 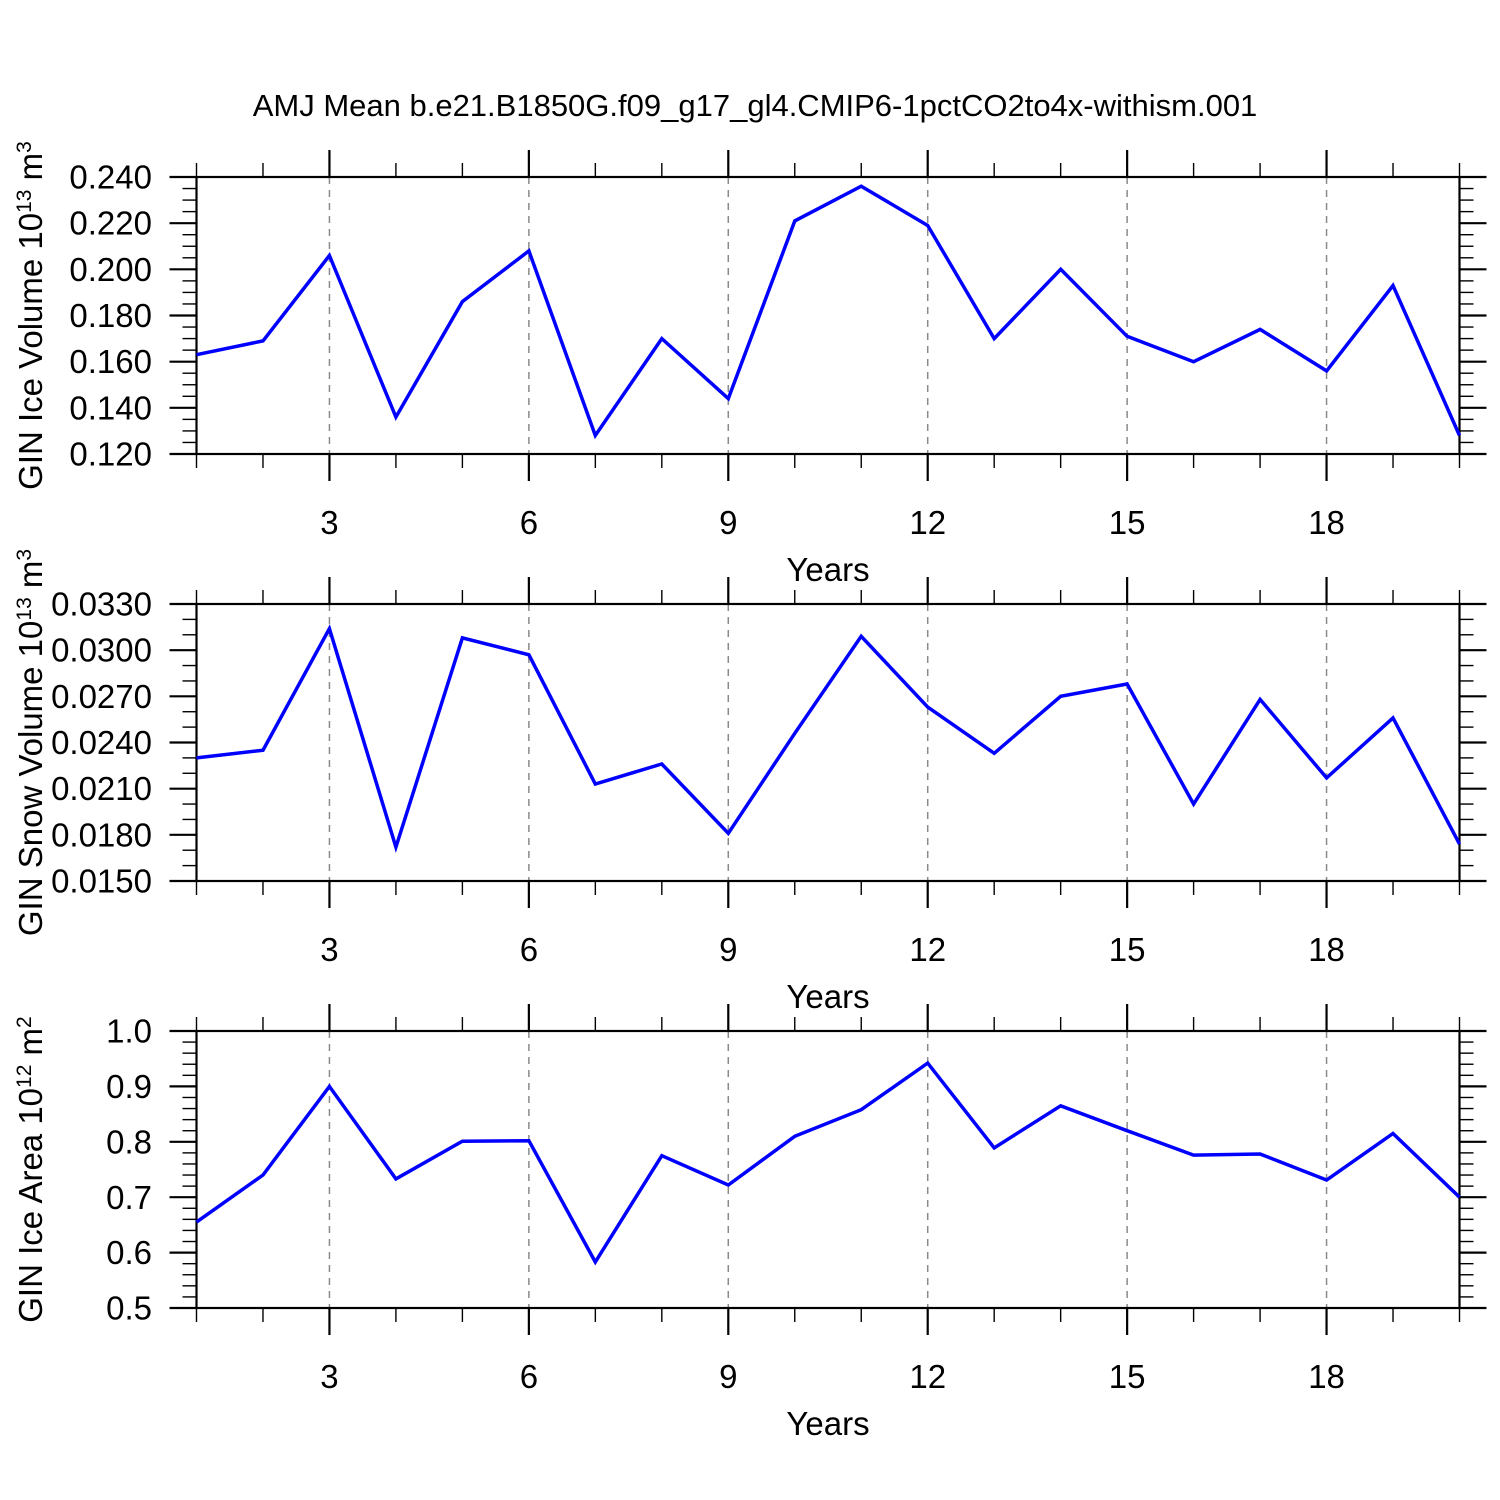 I want to click on y-axis-title: GIN Ice Volume 1013 m3, so click(x=30, y=315).